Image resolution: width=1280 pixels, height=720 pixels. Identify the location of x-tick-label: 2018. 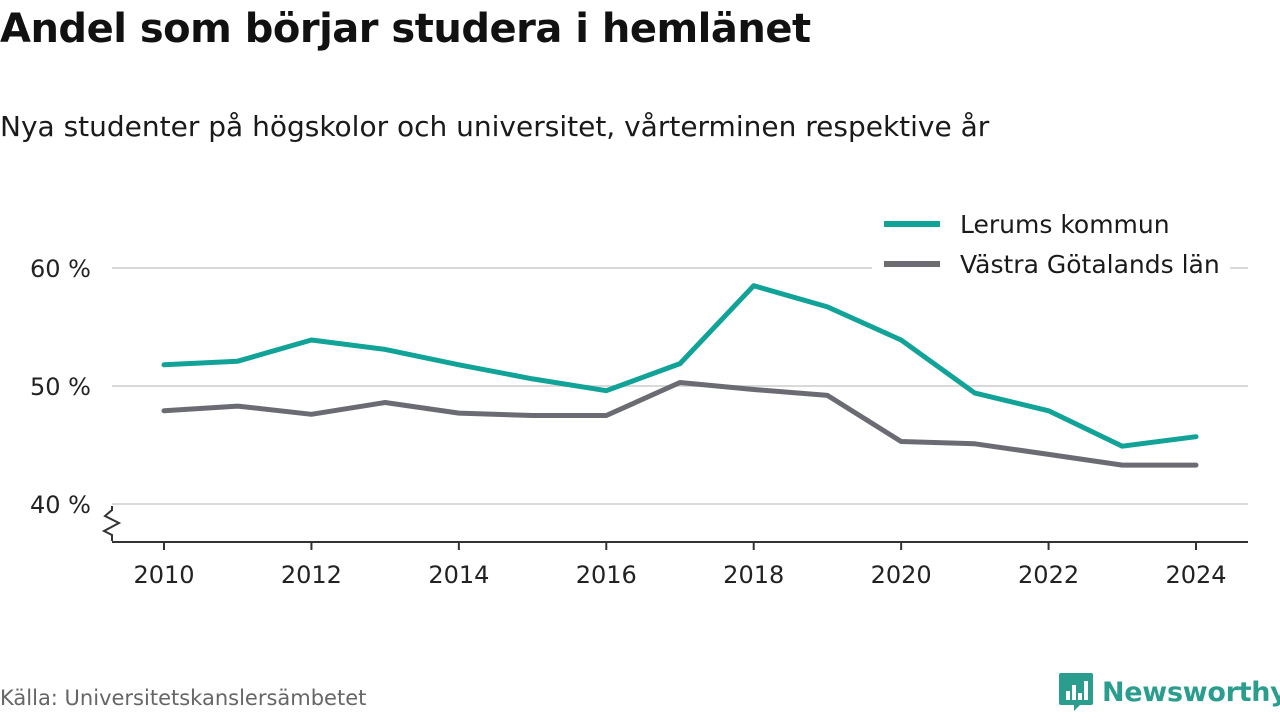
(753, 575).